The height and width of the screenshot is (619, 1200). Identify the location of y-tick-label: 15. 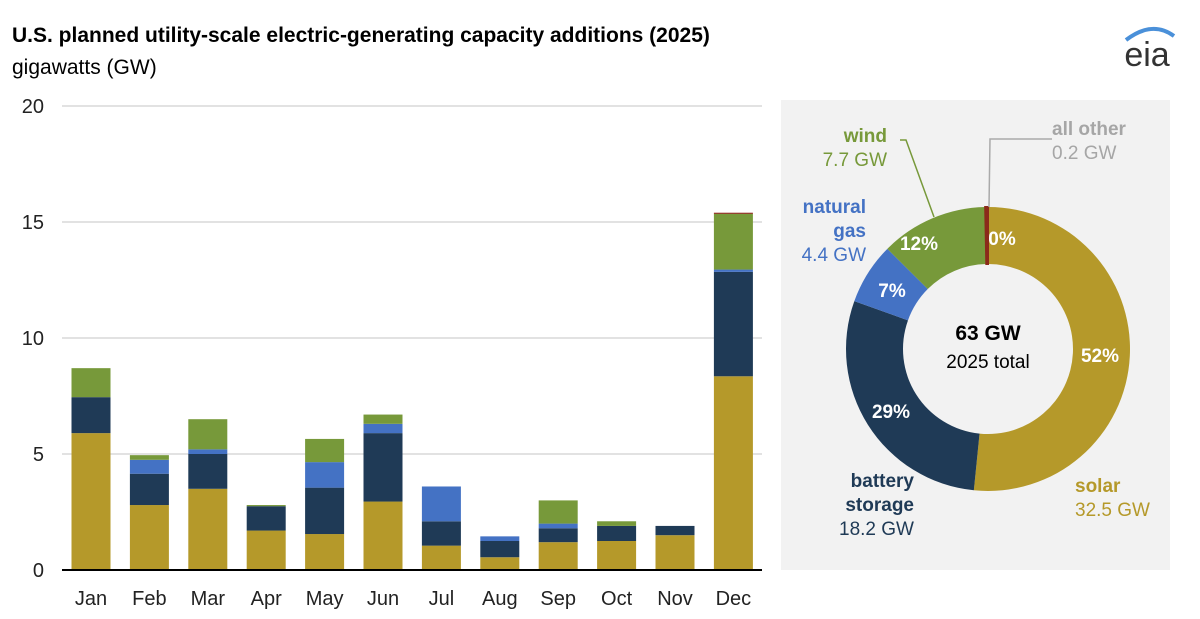
(33, 223).